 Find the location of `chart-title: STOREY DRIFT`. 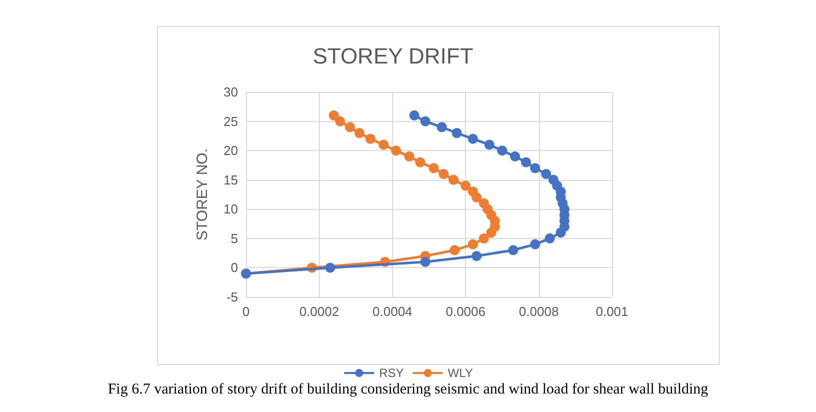

chart-title: STOREY DRIFT is located at coordinates (393, 56).